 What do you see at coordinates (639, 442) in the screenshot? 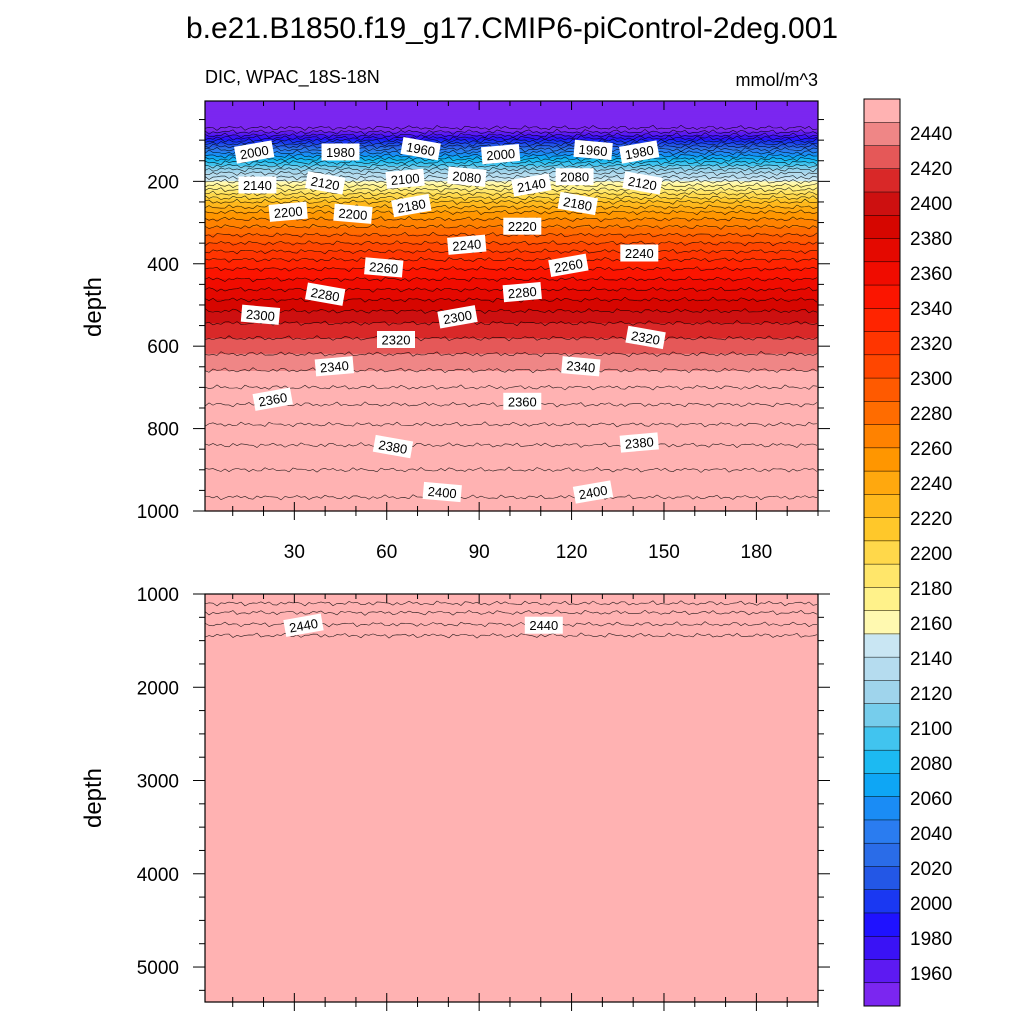
I see `contour-label: 2380` at bounding box center [639, 442].